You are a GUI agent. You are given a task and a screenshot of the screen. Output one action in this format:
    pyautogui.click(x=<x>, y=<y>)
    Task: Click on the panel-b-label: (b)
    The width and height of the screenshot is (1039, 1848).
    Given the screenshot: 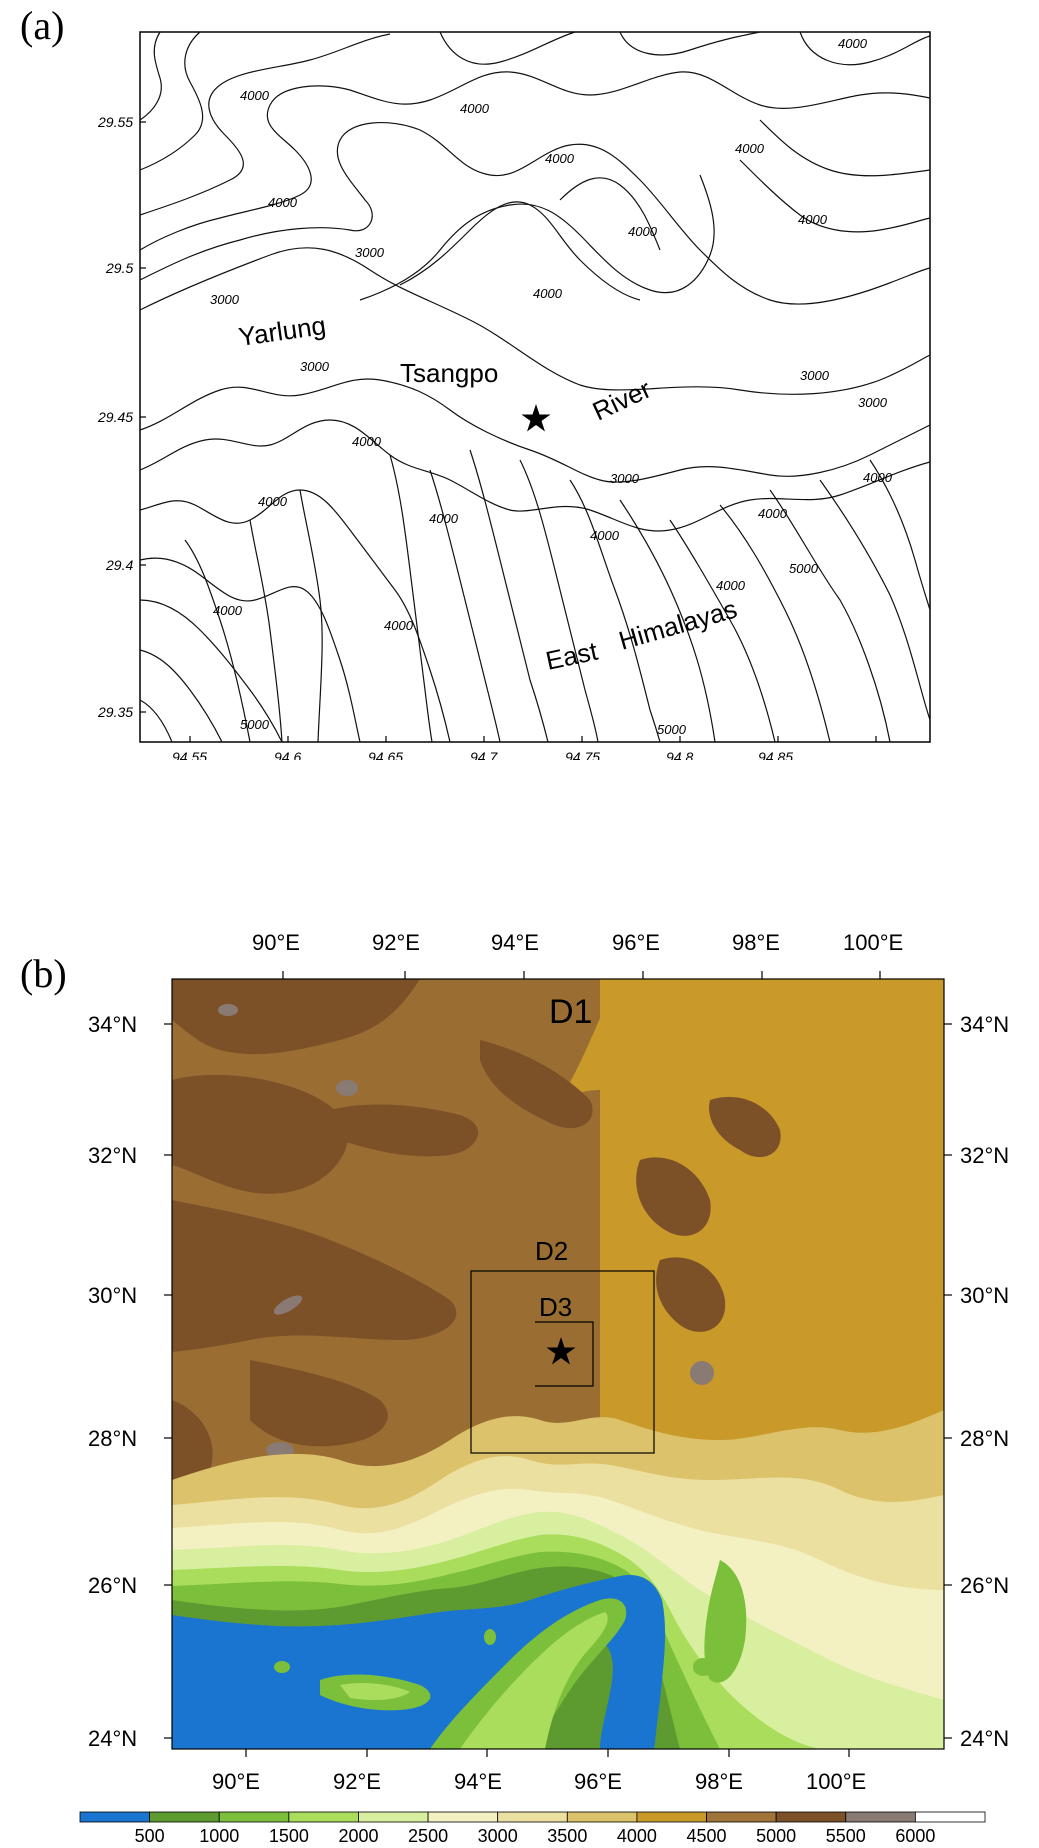 What is the action you would take?
    pyautogui.click(x=43, y=973)
    